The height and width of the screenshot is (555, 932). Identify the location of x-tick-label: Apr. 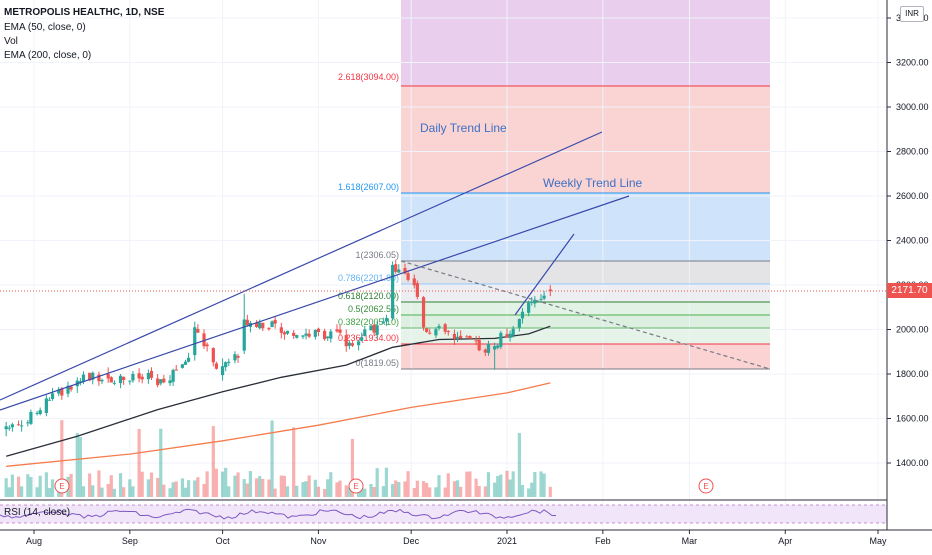
(785, 541).